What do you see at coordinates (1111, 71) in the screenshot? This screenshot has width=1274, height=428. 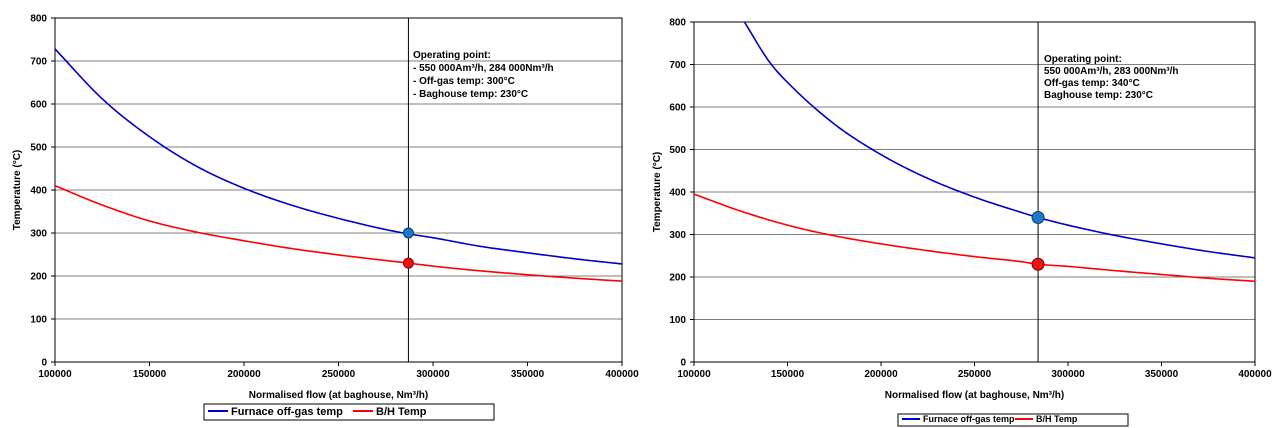 I see `annotation-line-2: 550 000Am³/h, 283 000Nm³/h` at bounding box center [1111, 71].